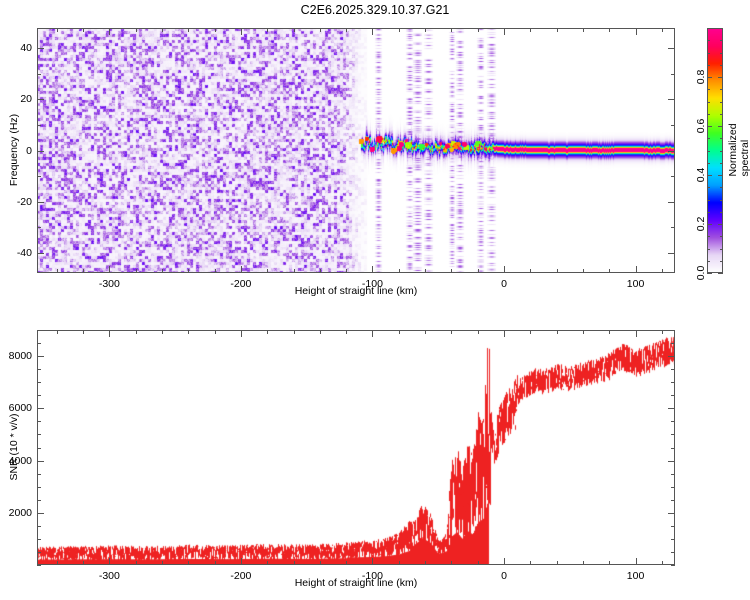 This screenshot has height=600, width=750. Describe the element at coordinates (20, 512) in the screenshot. I see `snr-ytick-label: 2000` at that location.